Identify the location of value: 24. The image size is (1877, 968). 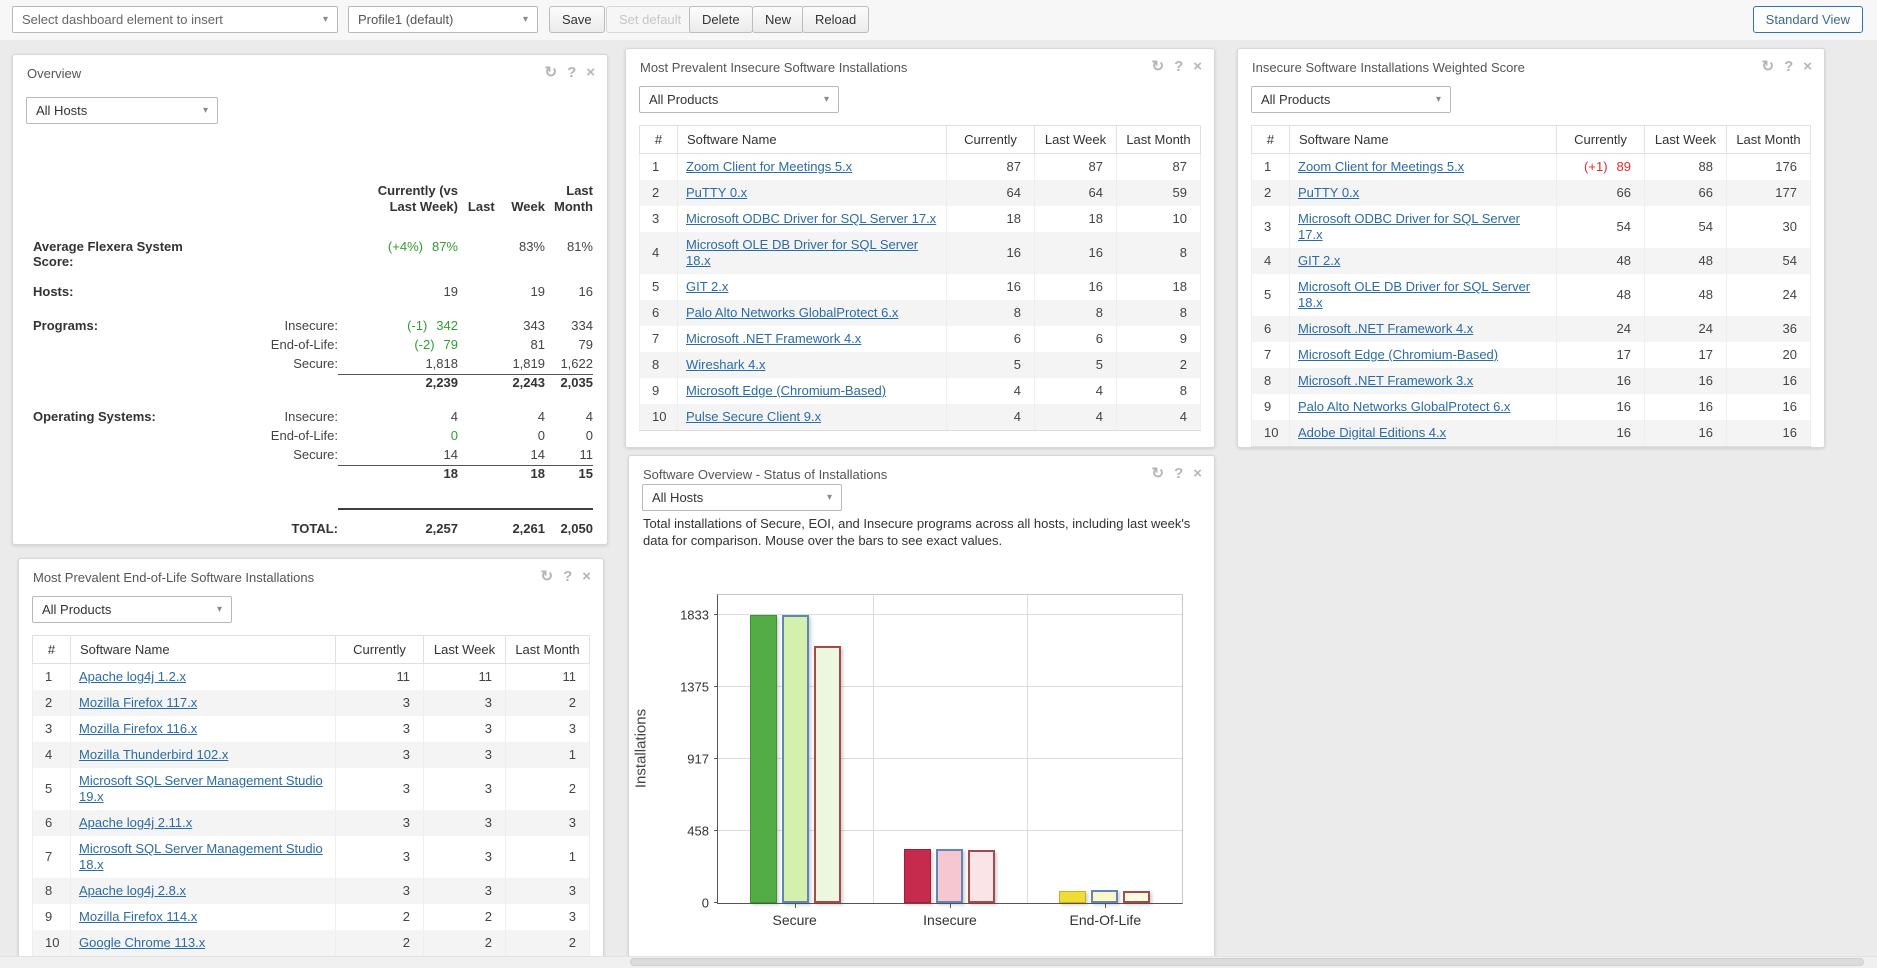
(1623, 328).